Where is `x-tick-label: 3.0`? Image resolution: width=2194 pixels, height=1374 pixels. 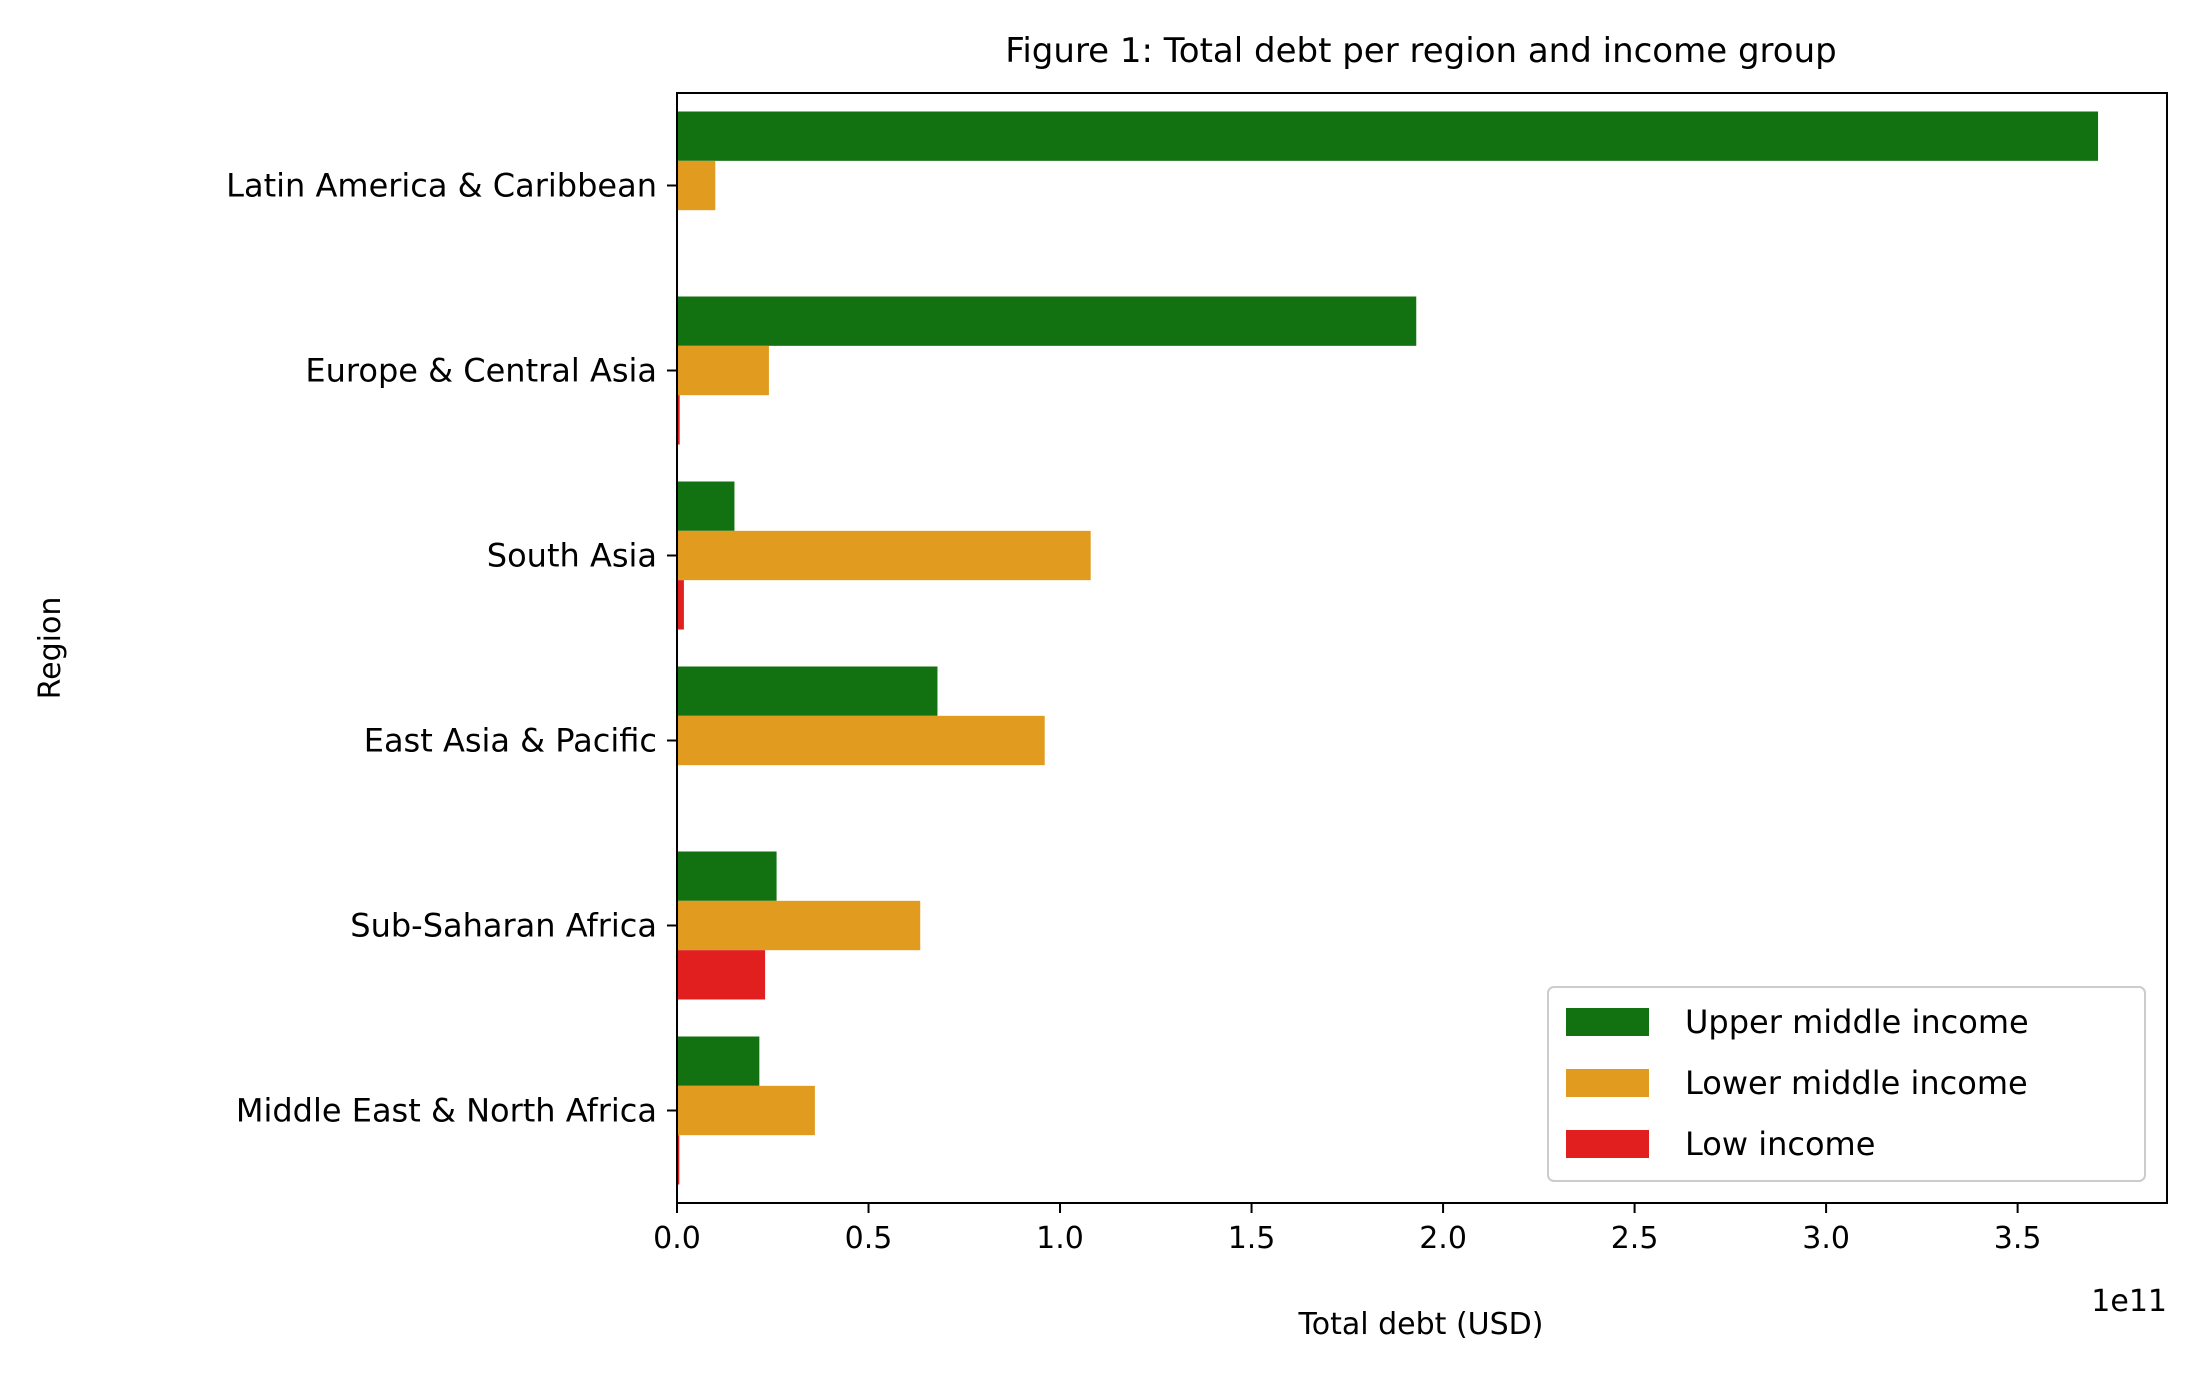 x-tick-label: 3.0 is located at coordinates (1826, 1238).